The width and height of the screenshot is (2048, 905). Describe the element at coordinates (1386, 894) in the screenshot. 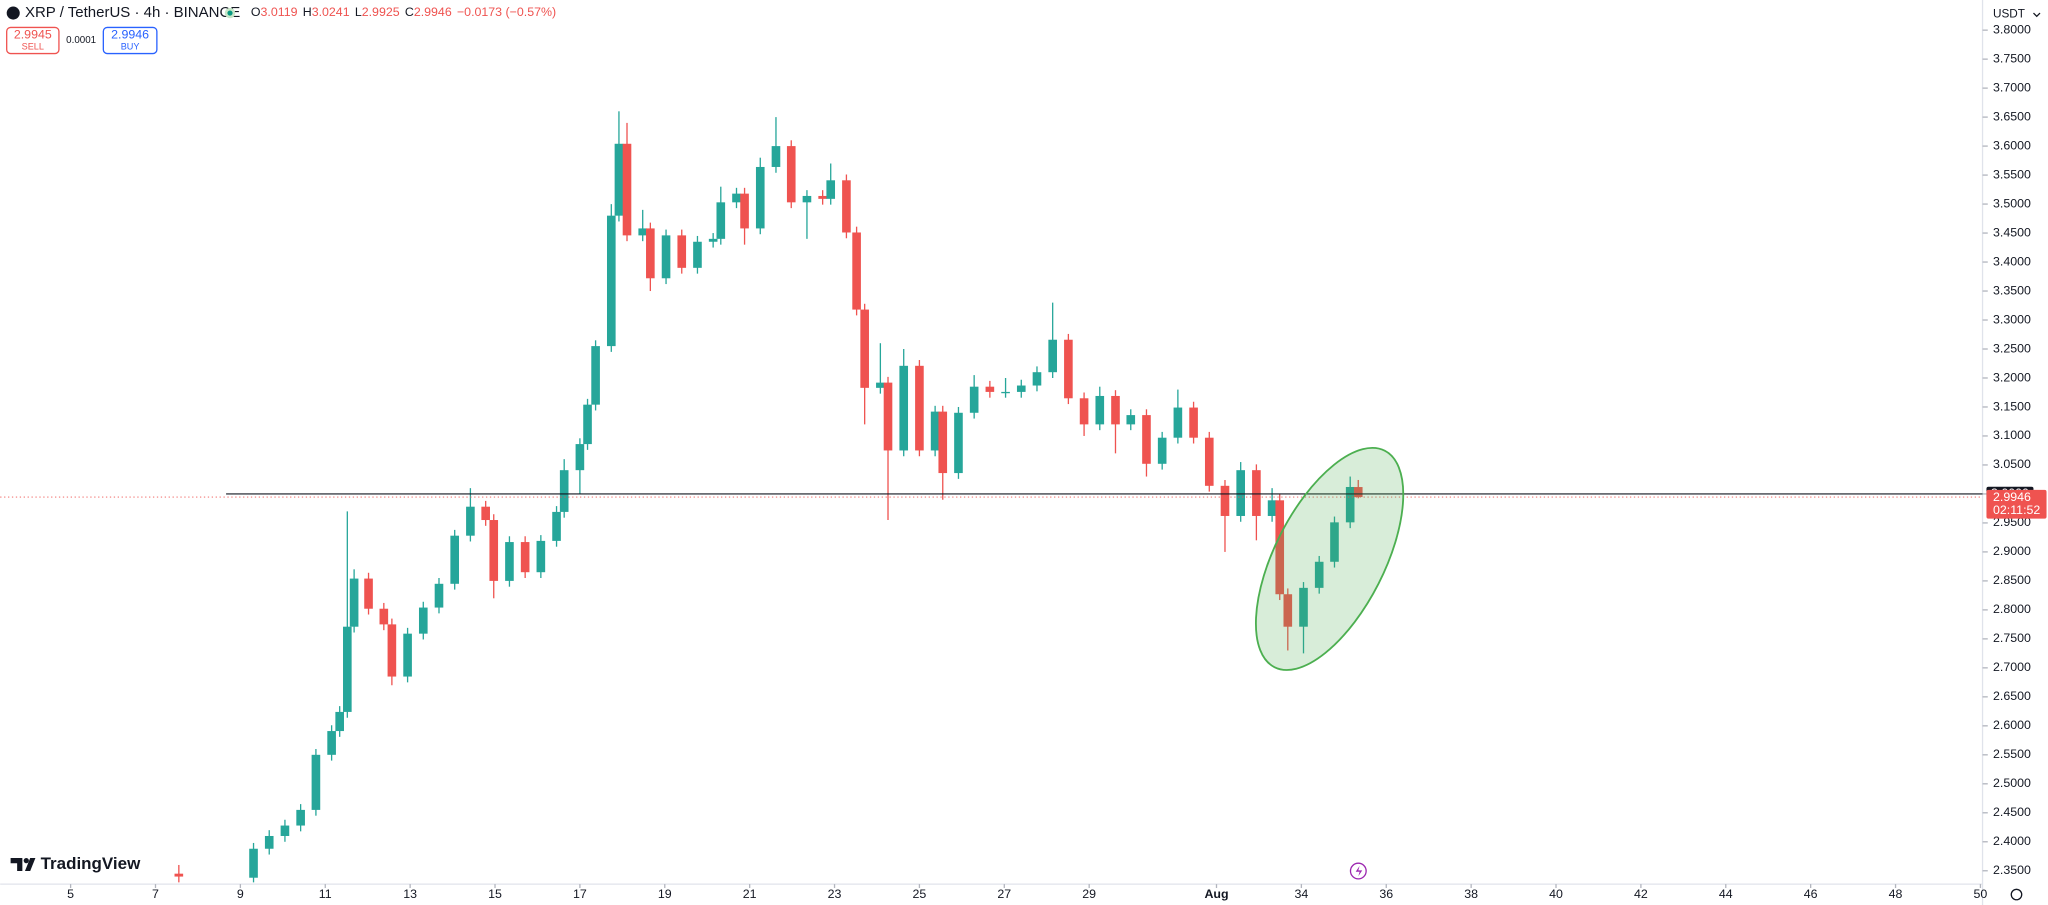

I see `x-tick-label: 36` at that location.